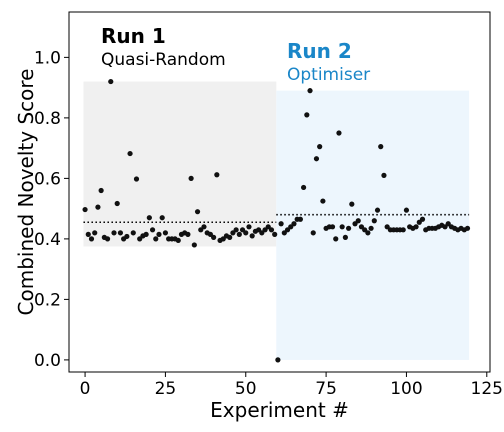  What do you see at coordinates (85, 389) in the screenshot?
I see `x-tick-label: 0` at bounding box center [85, 389].